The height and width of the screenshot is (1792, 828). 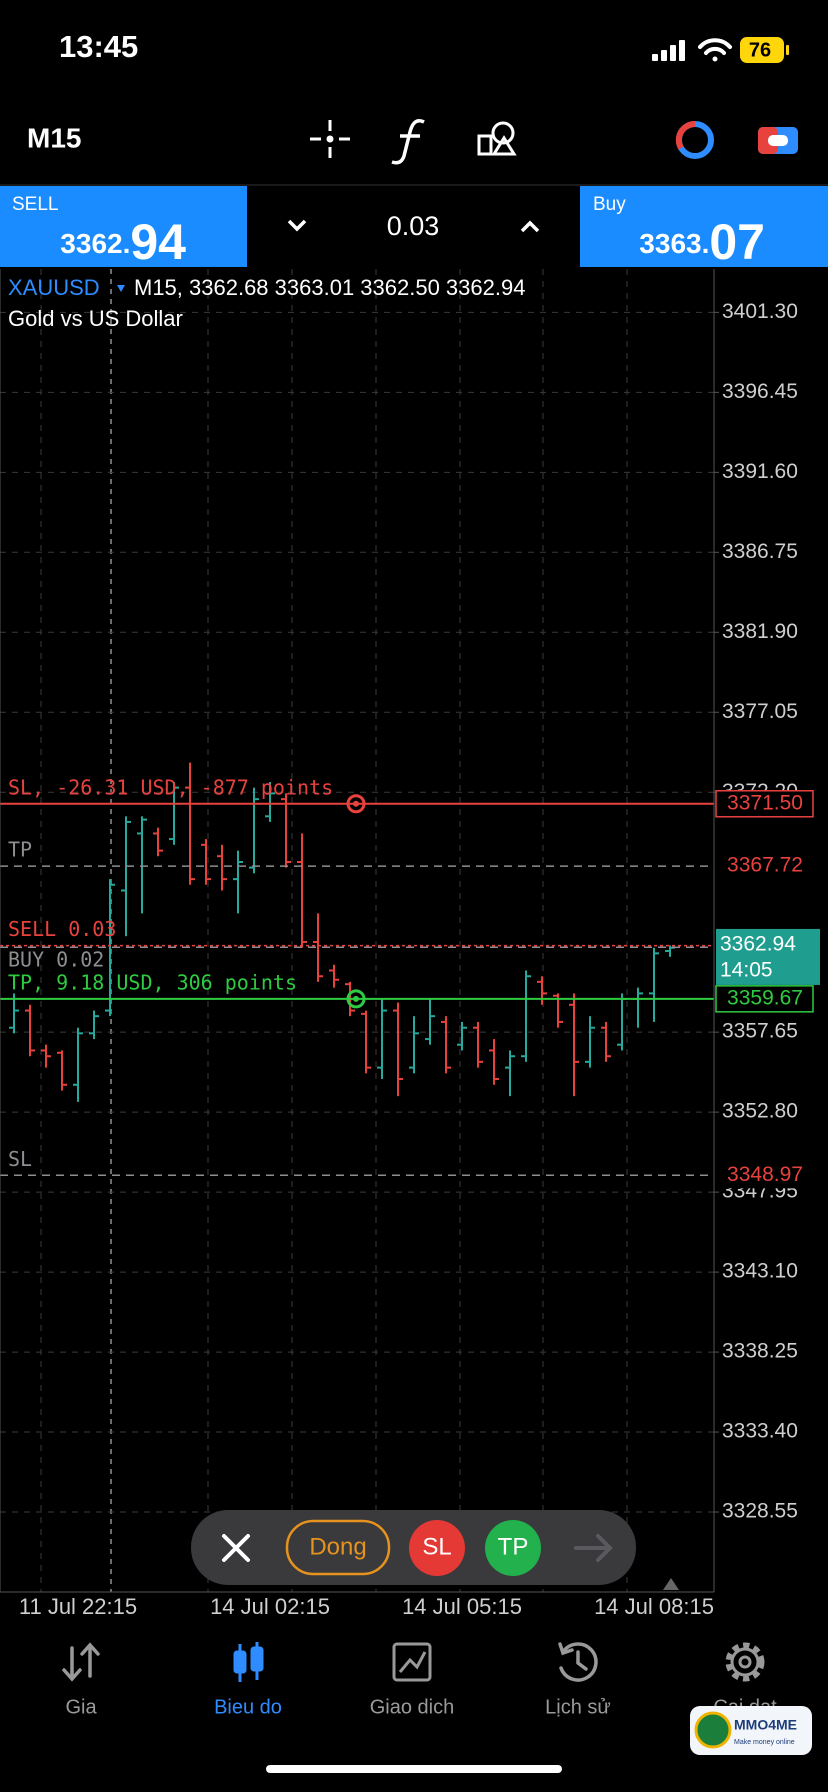 I want to click on current-price-box, so click(x=768, y=956).